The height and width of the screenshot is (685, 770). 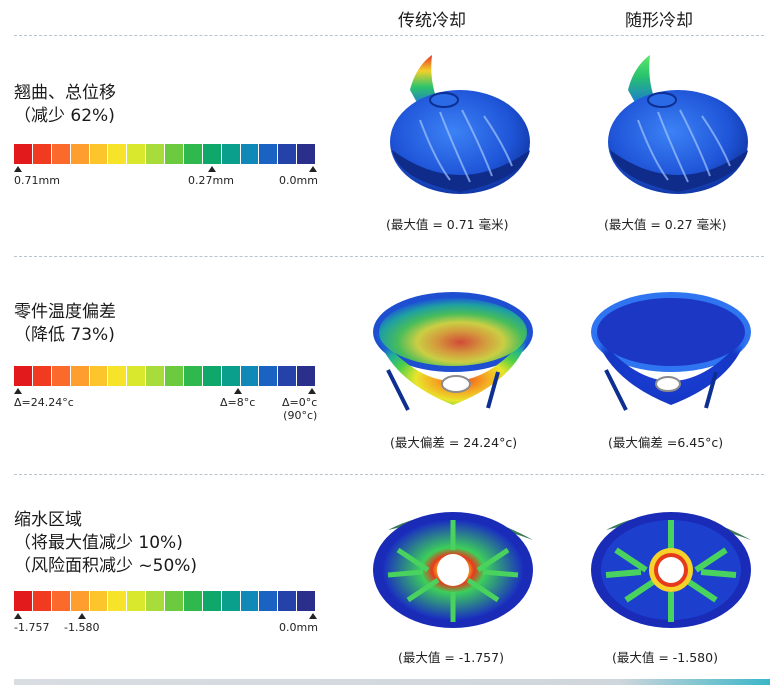 I want to click on scale-label-max: -1.757, so click(x=31, y=623).